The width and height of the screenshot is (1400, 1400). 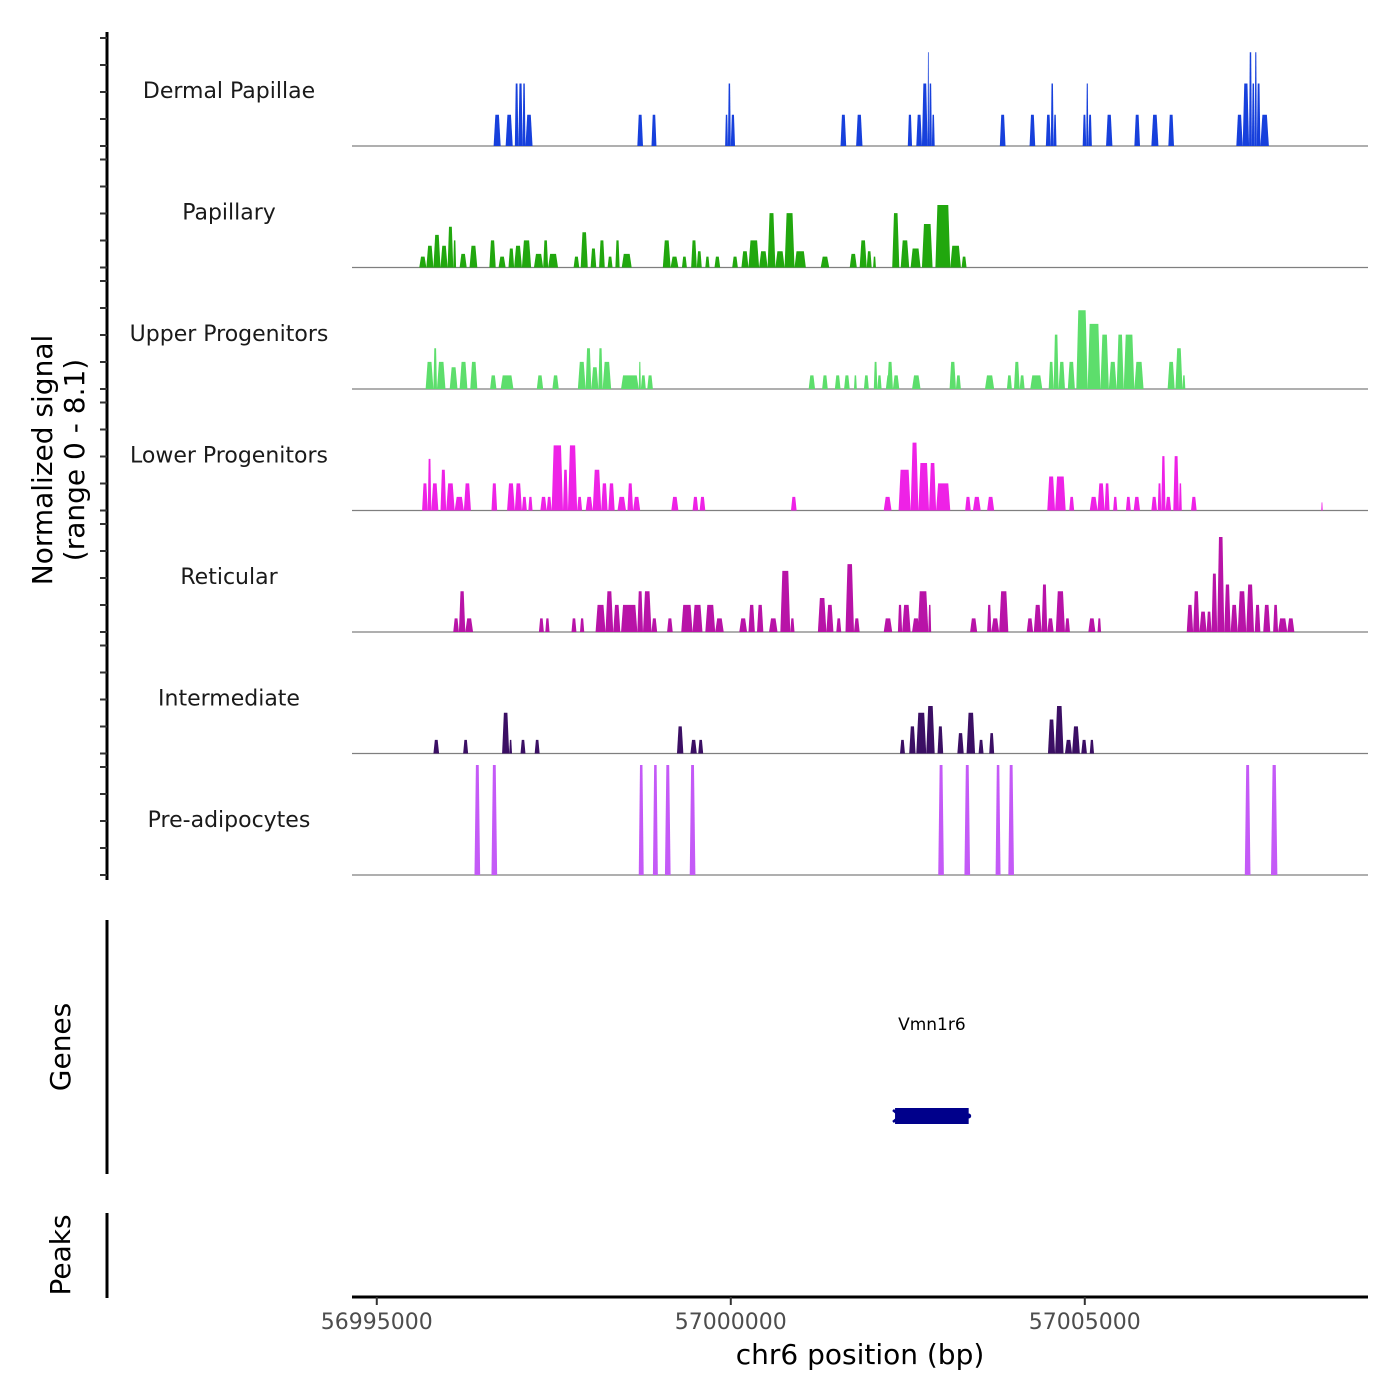 What do you see at coordinates (749, 477) in the screenshot?
I see `track-lower-progenitors: Lower Progenitors` at bounding box center [749, 477].